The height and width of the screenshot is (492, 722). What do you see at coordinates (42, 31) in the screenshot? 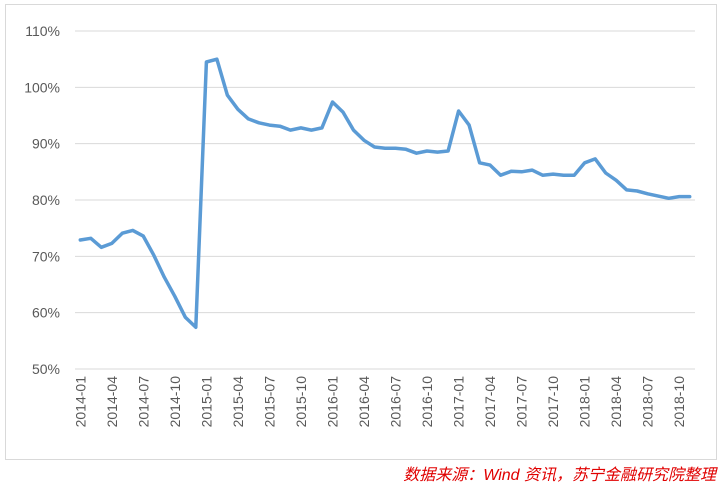
I see `y-tick-label: 110%` at bounding box center [42, 31].